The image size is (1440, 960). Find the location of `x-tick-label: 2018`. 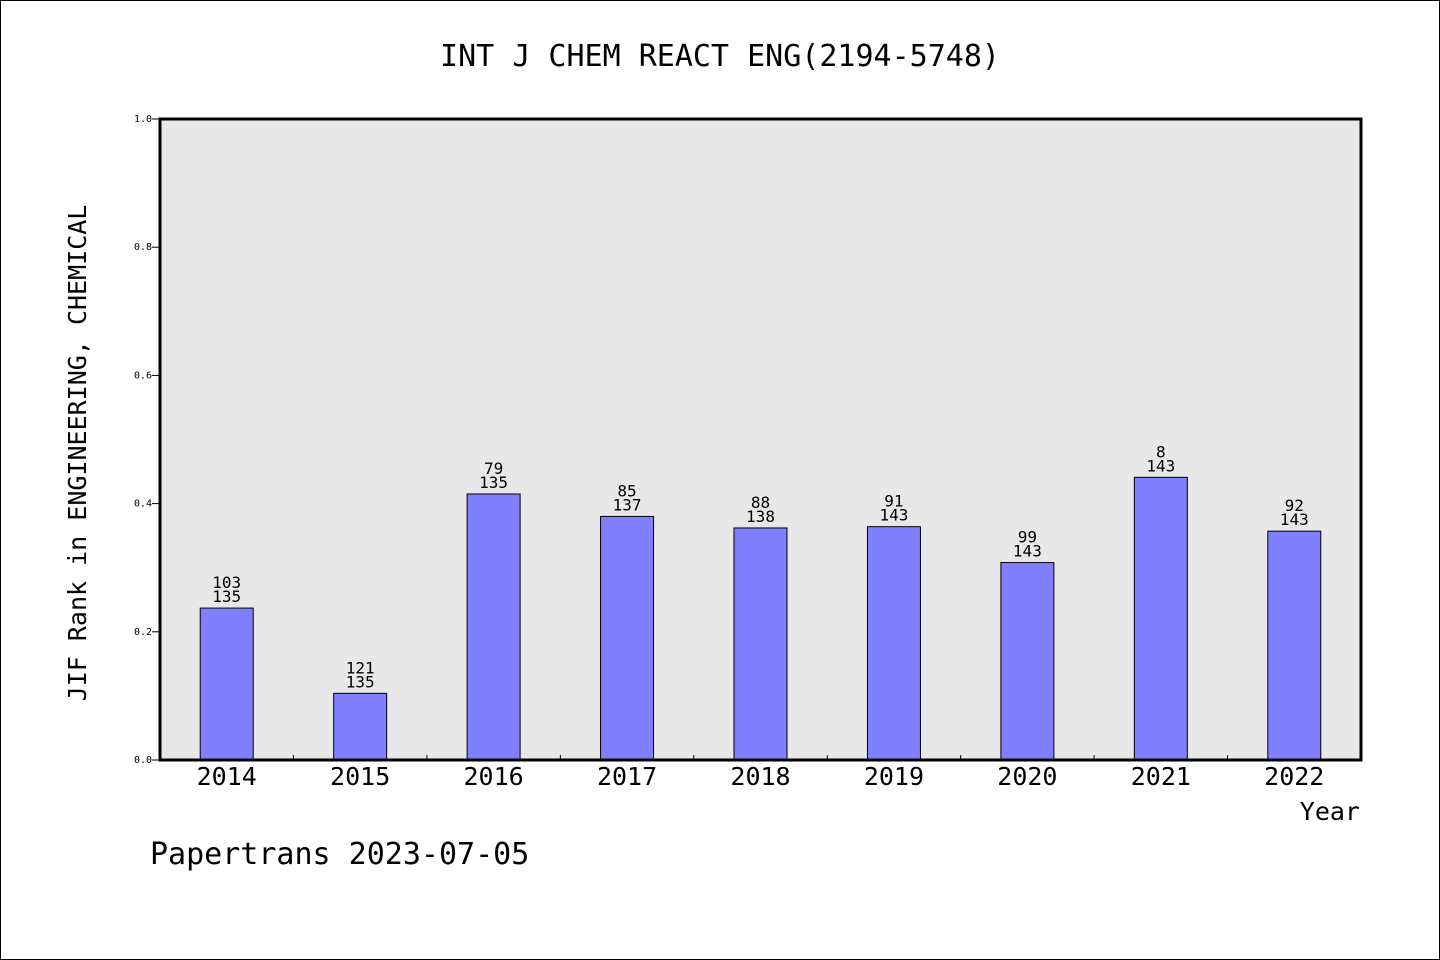

x-tick-label: 2018 is located at coordinates (760, 776).